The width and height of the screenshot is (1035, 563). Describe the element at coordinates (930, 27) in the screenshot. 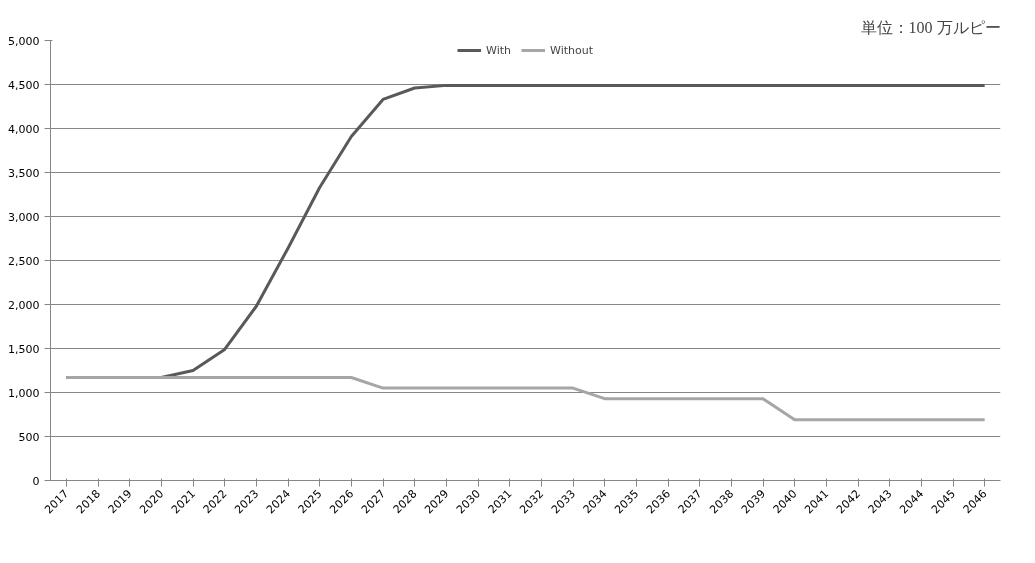

I see `text: 単位：100 万ルピー` at that location.